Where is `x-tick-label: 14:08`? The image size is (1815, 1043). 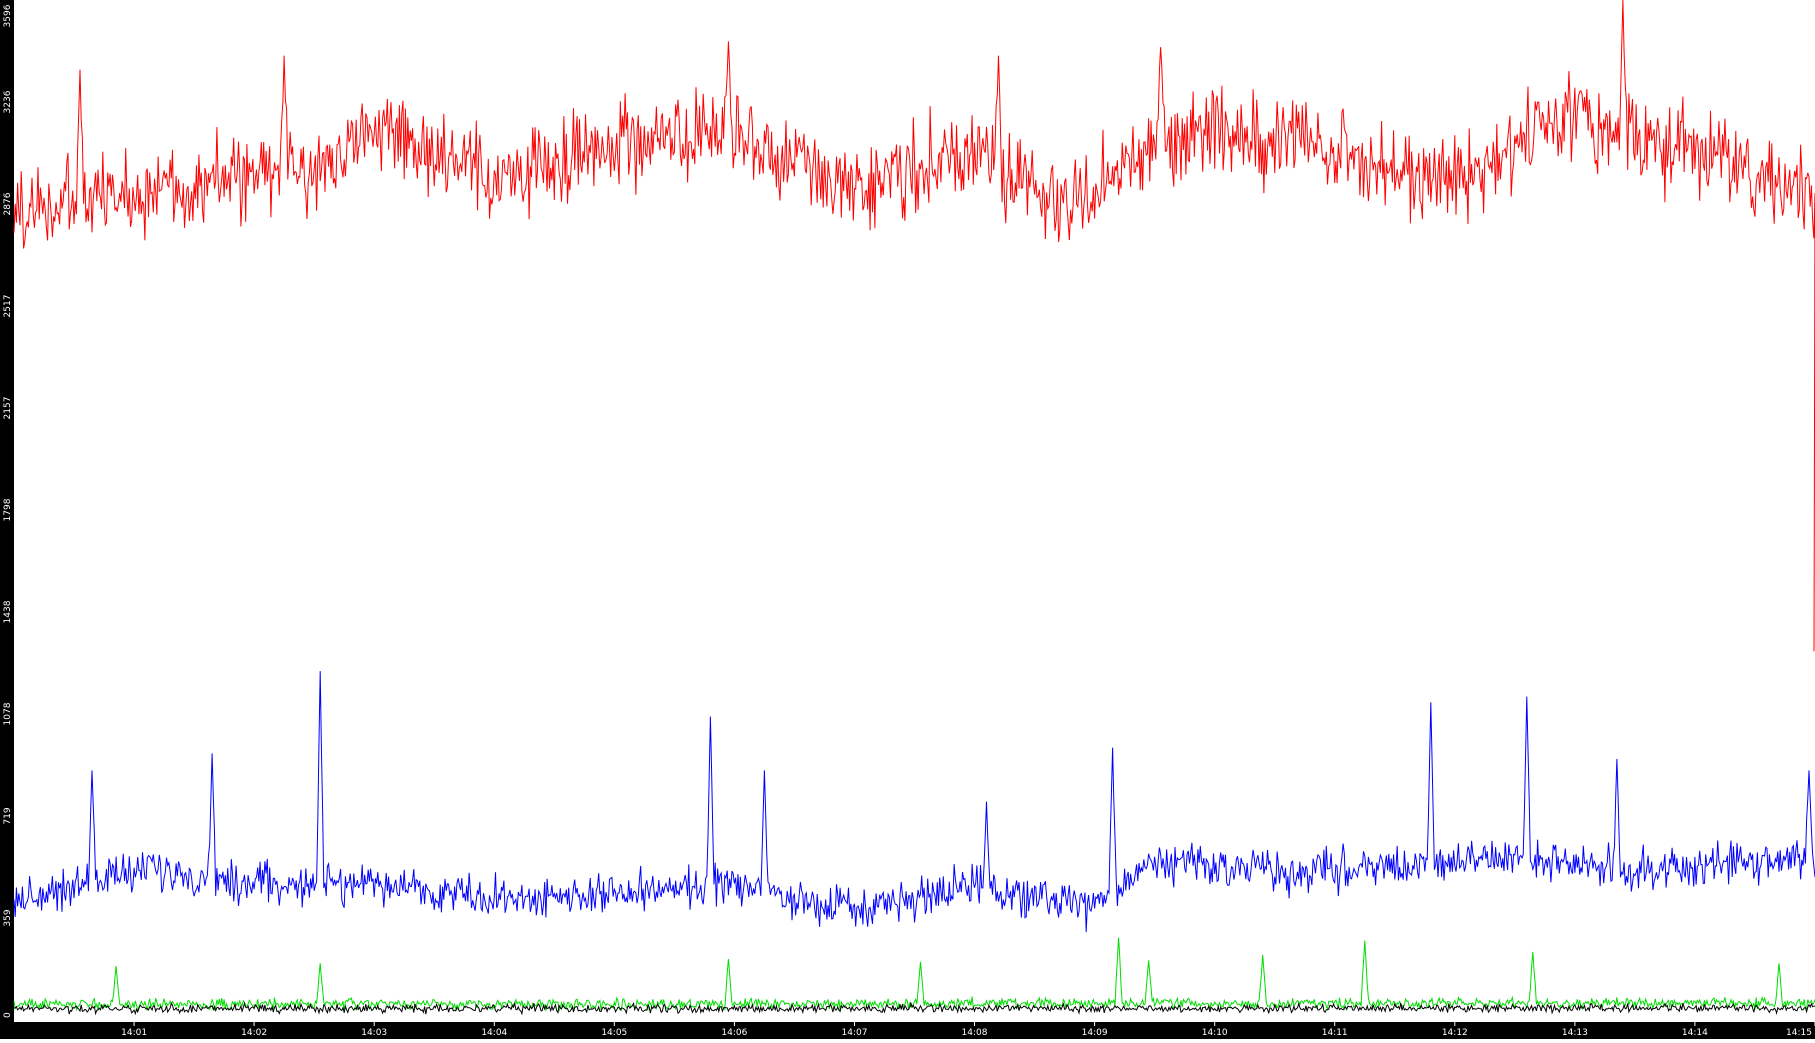
x-tick-label: 14:08 is located at coordinates (975, 1033).